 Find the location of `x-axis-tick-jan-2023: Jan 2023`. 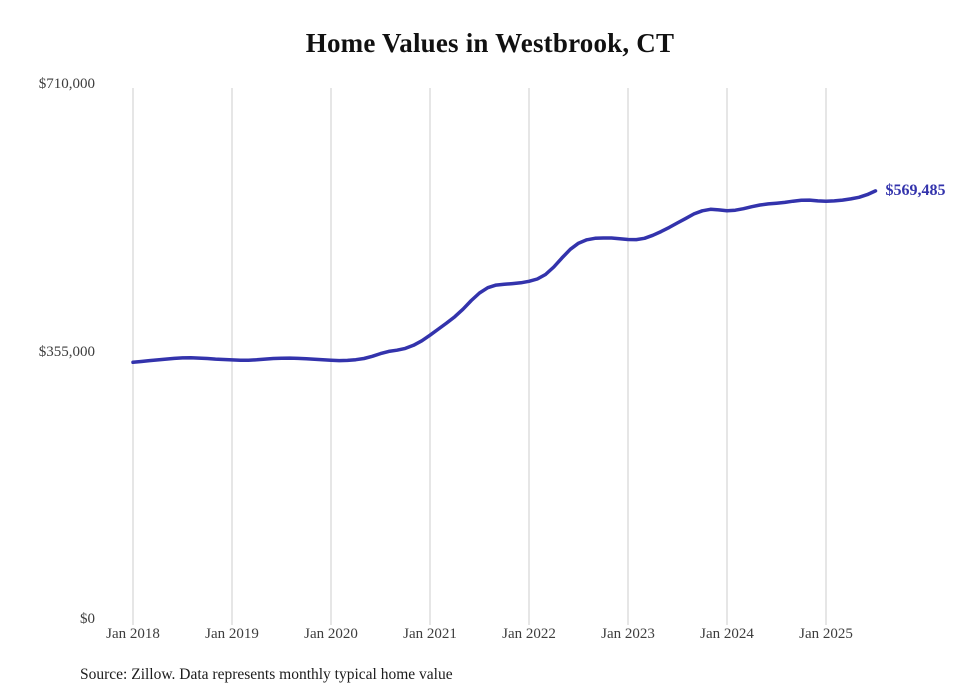

x-axis-tick-jan-2023: Jan 2023 is located at coordinates (628, 634).